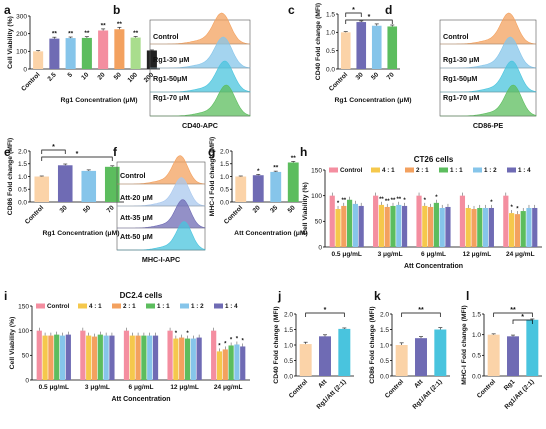  I want to click on panel-letter: b, so click(116, 10).